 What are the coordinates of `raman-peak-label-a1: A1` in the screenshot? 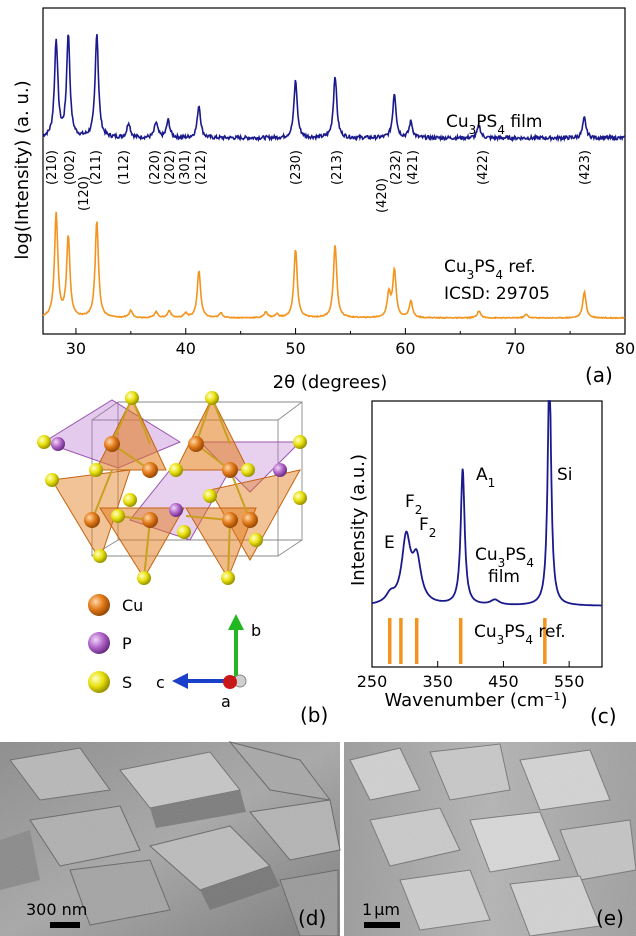 It's located at (485, 477).